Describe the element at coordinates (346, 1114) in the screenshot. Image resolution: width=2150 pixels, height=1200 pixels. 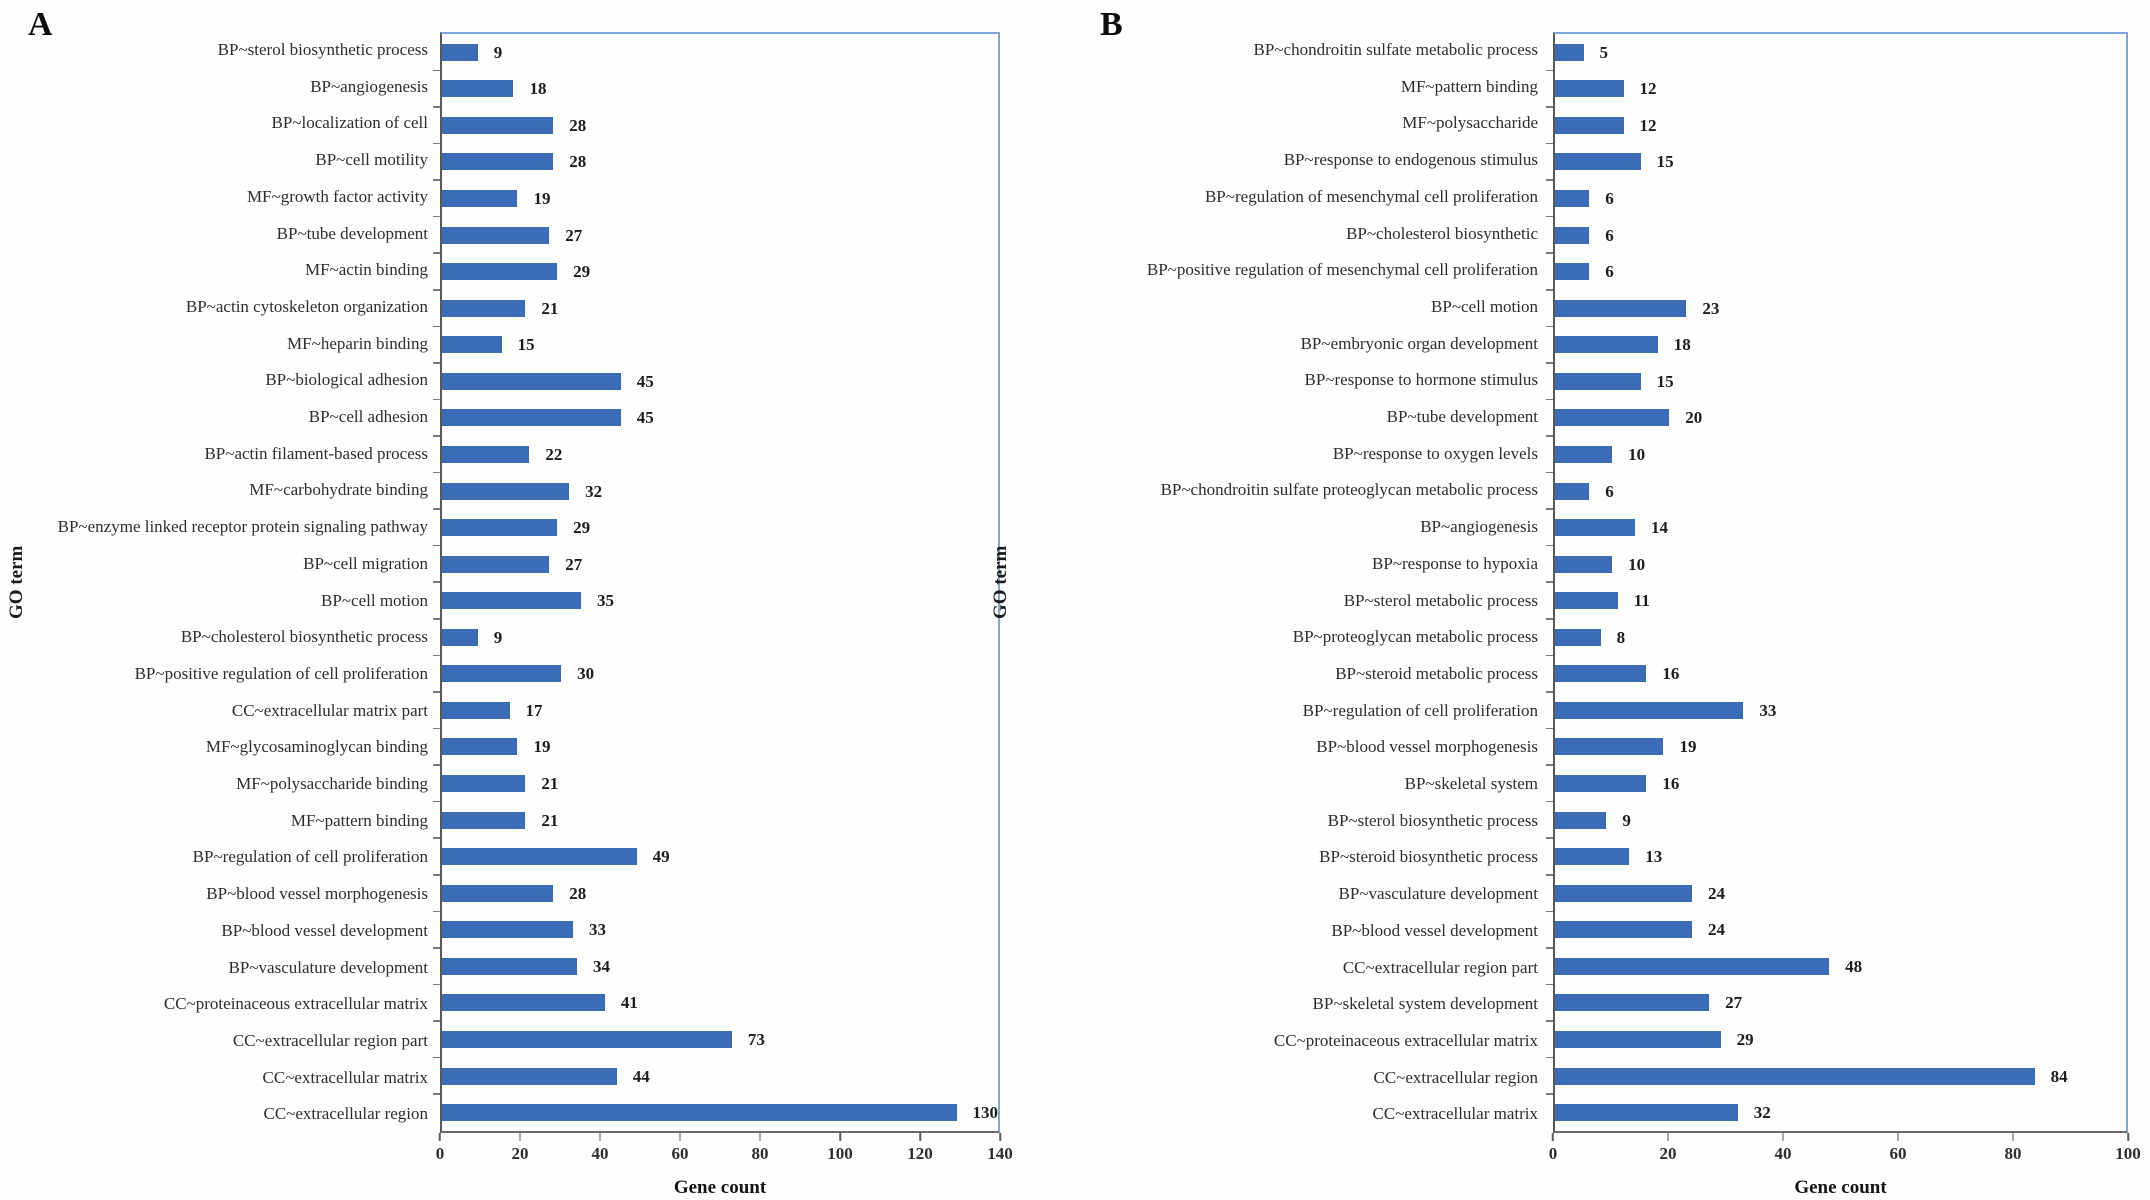
I see `category-label: CC~extracellular region` at that location.